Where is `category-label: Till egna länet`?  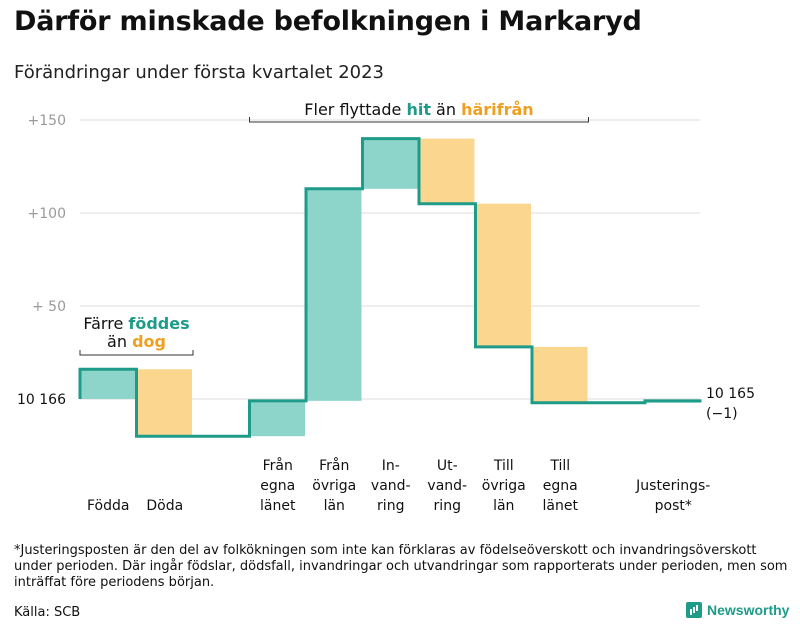
category-label: Till egna länet is located at coordinates (561, 486).